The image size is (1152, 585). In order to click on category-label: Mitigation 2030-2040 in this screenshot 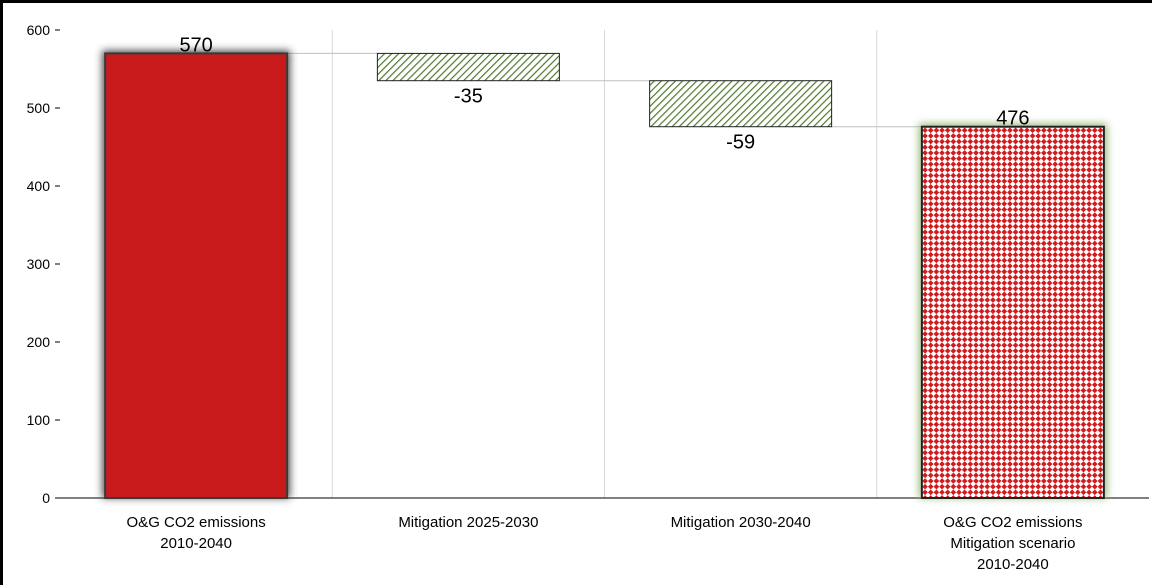, I will do `click(741, 522)`.